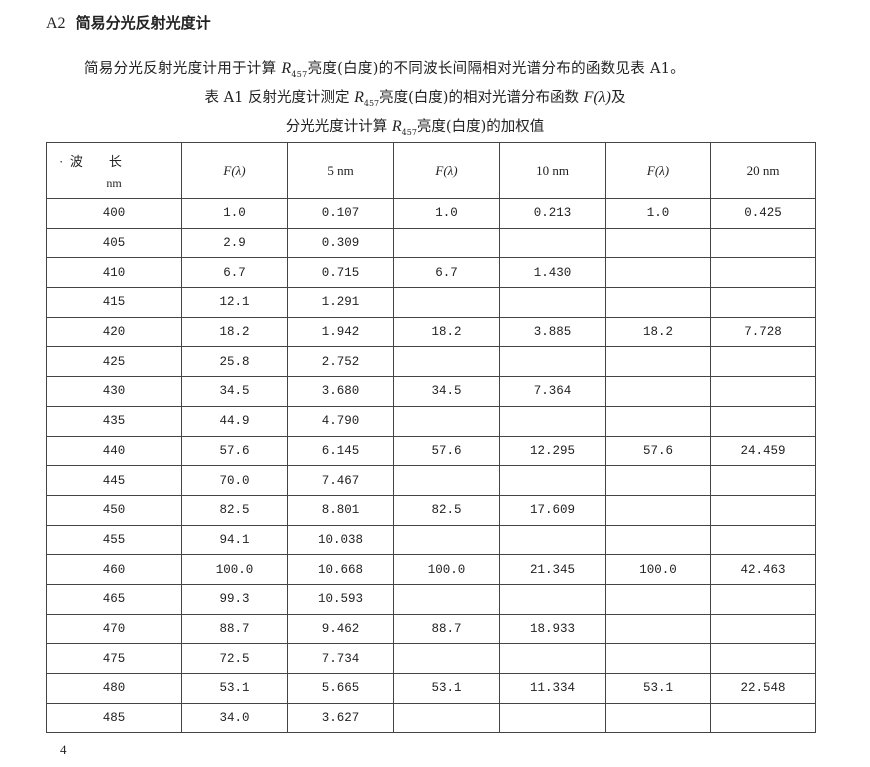 The width and height of the screenshot is (870, 767). I want to click on table-cell: 0.213, so click(552, 213).